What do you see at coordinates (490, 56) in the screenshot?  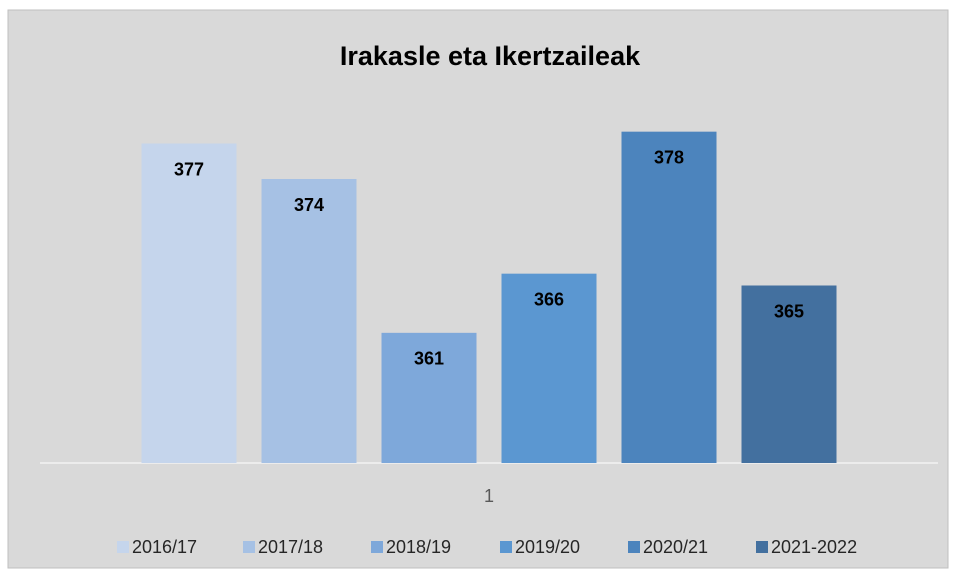 I see `chart-title: Irakasle eta Ikertzaileak` at bounding box center [490, 56].